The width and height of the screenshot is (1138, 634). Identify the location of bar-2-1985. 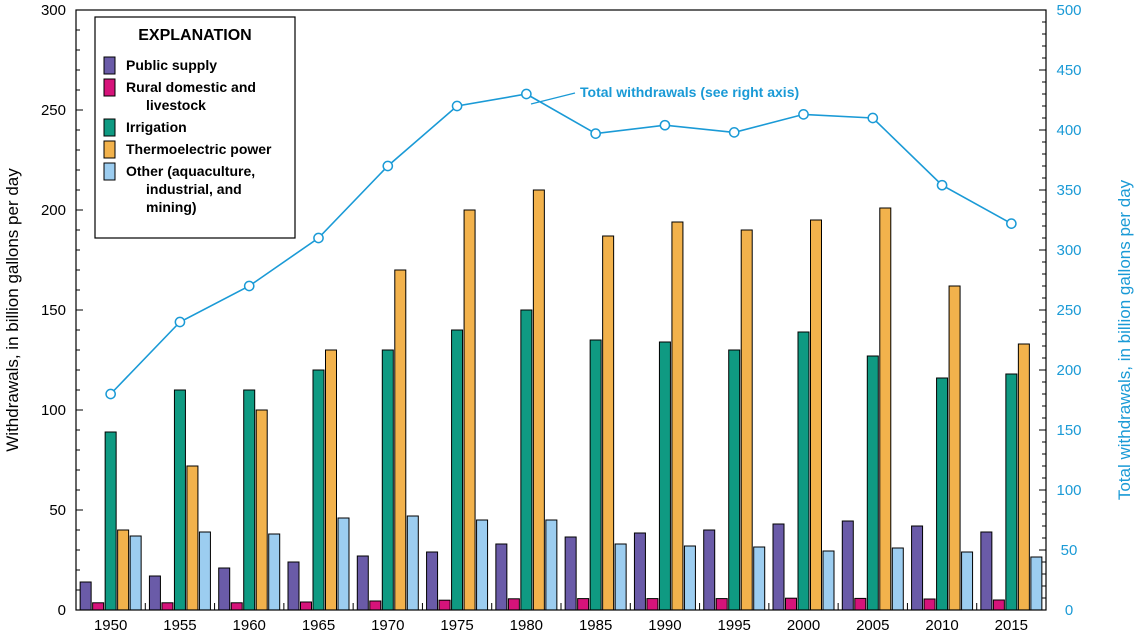
(583, 604).